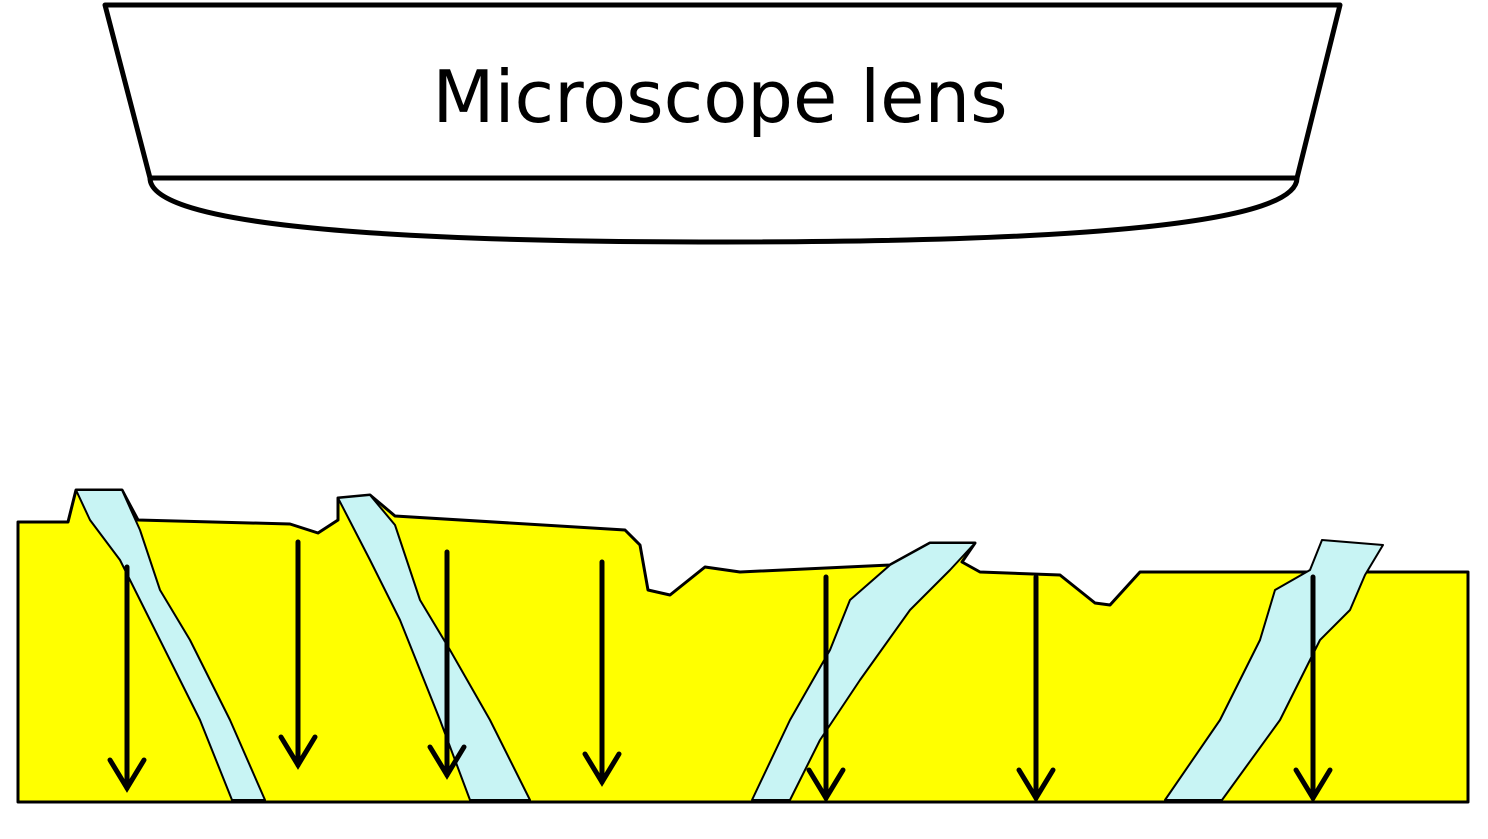  I want to click on lens-curve, so click(723, 210).